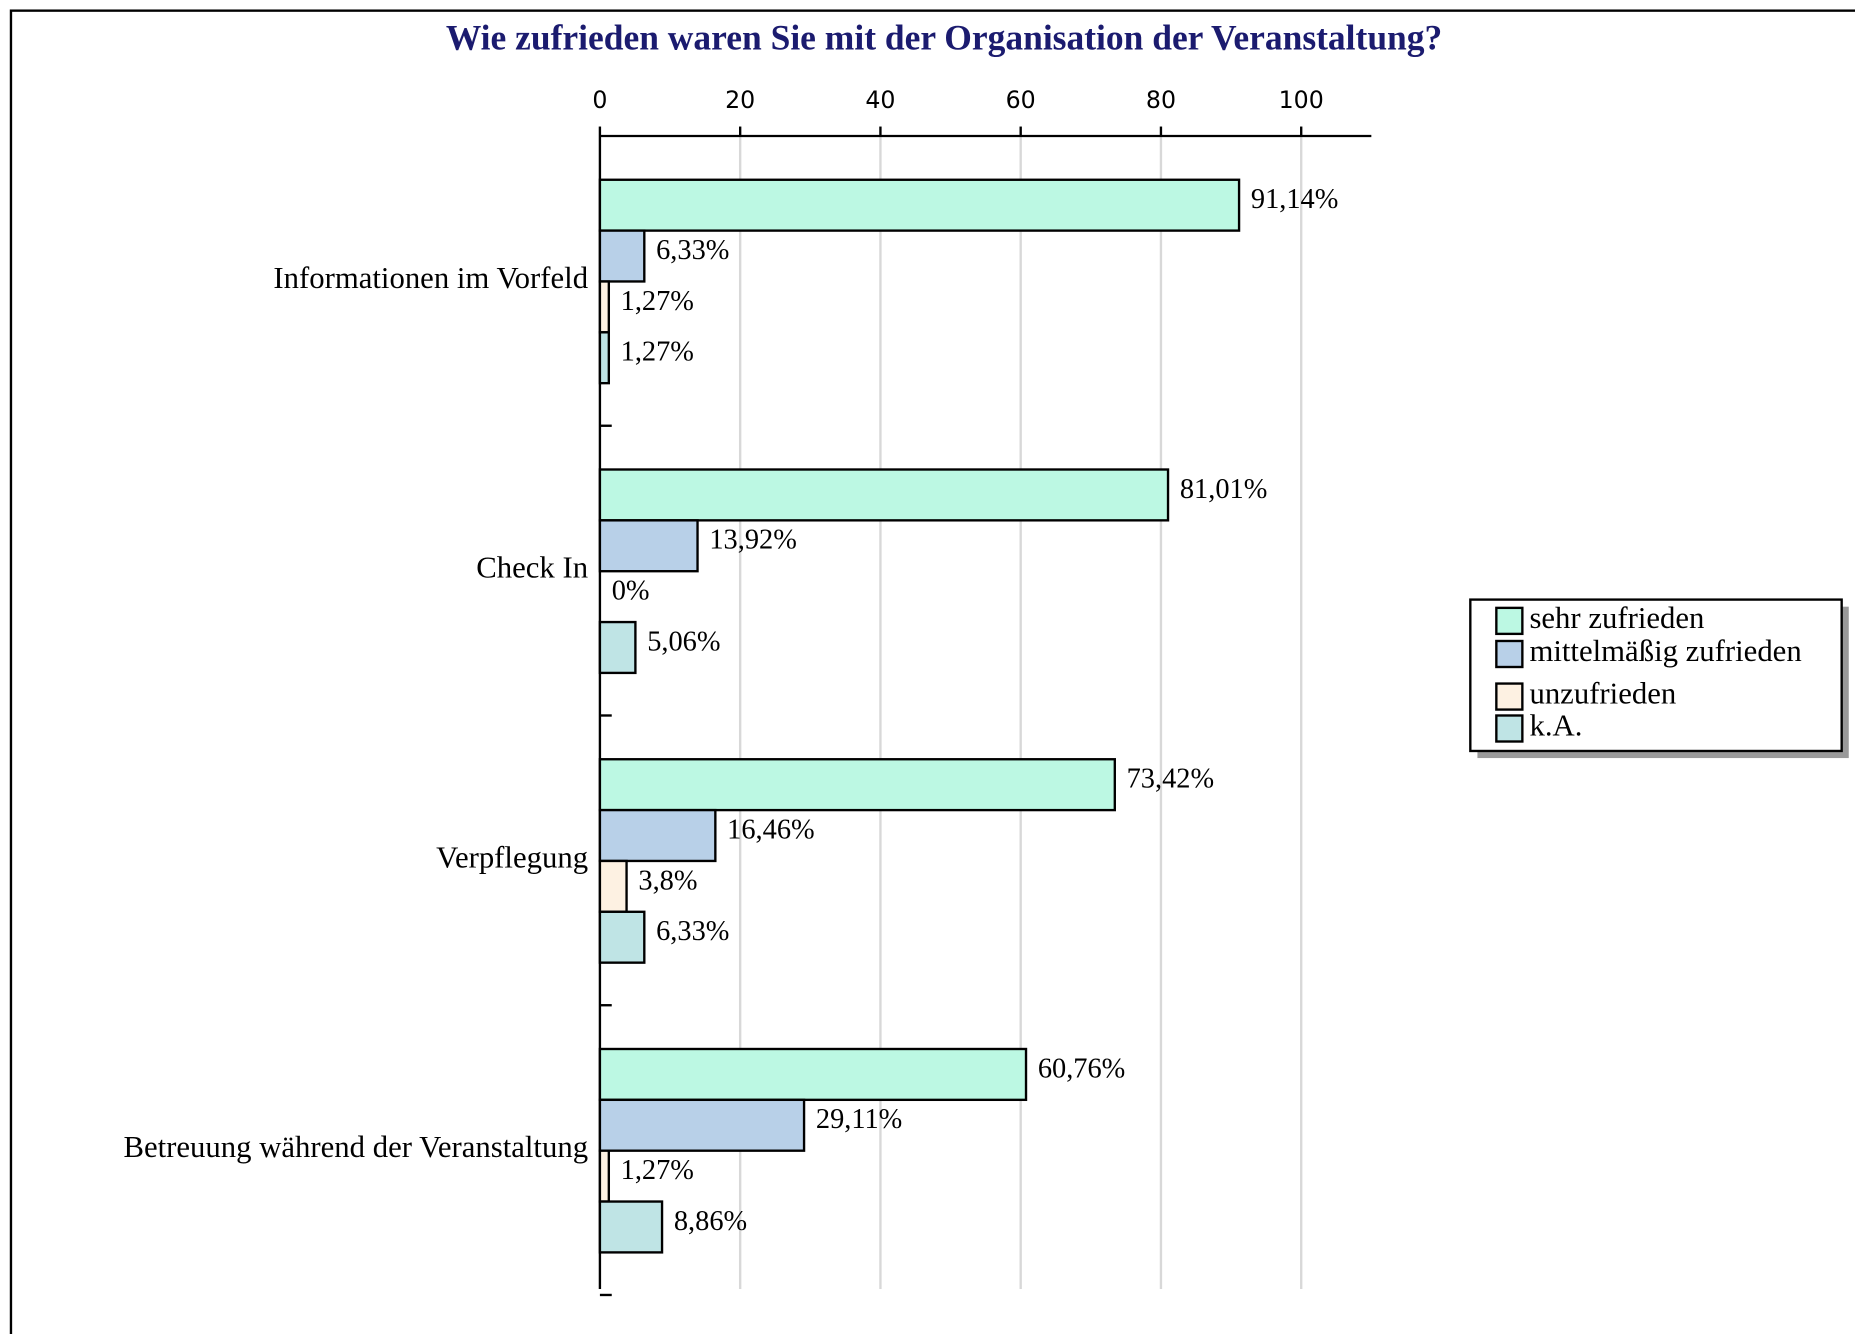 Image resolution: width=1855 pixels, height=1334 pixels. I want to click on value-label: 16,46%, so click(770, 829).